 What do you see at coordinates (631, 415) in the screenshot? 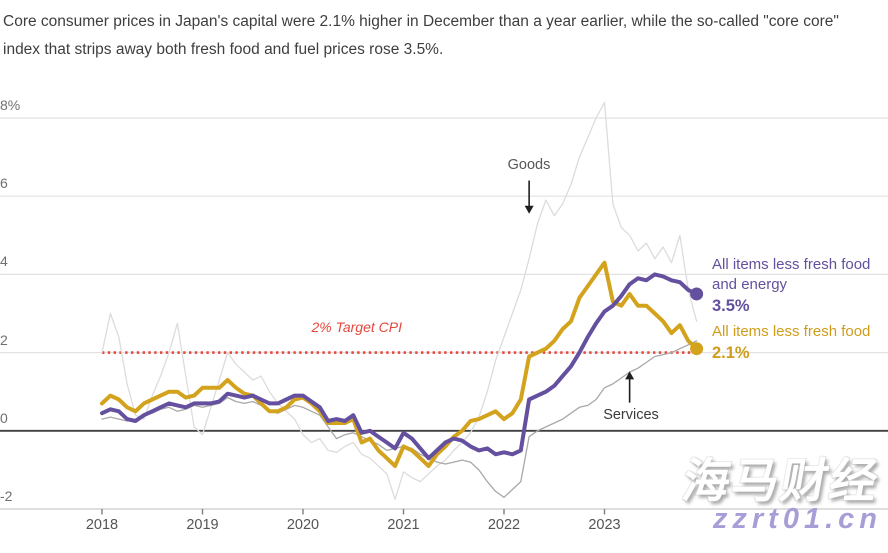
I see `services-annotation-label: Services` at bounding box center [631, 415].